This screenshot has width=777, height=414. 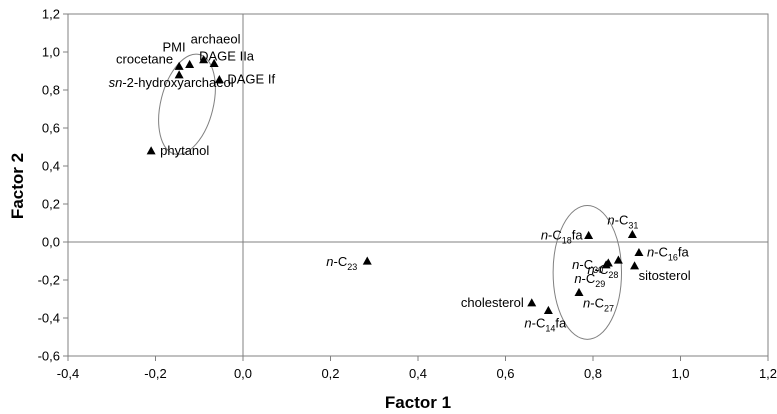 What do you see at coordinates (51, 204) in the screenshot?
I see `y-tick-label: 0,2` at bounding box center [51, 204].